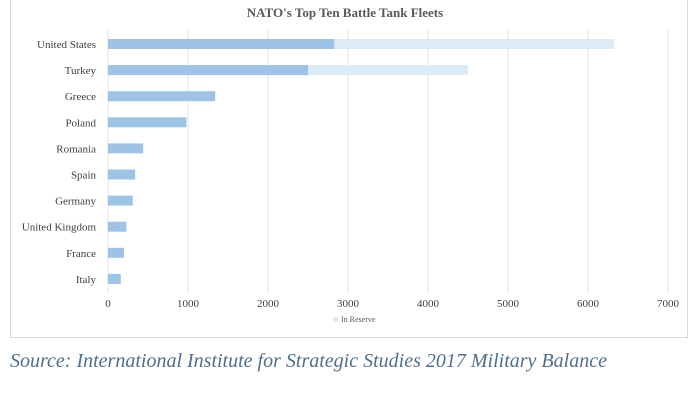  Describe the element at coordinates (80, 97) in the screenshot. I see `category-label-2: Greece` at that location.